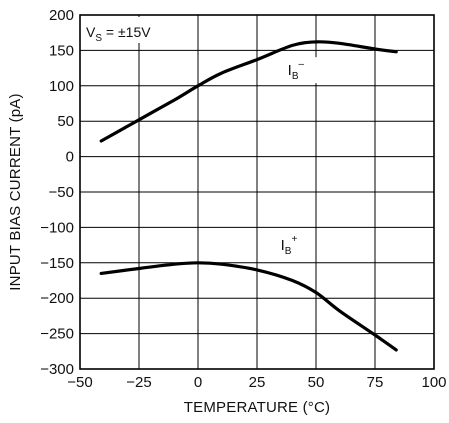 This screenshot has height=423, width=449. What do you see at coordinates (57, 334) in the screenshot?
I see `y-tick-label: −250` at bounding box center [57, 334].